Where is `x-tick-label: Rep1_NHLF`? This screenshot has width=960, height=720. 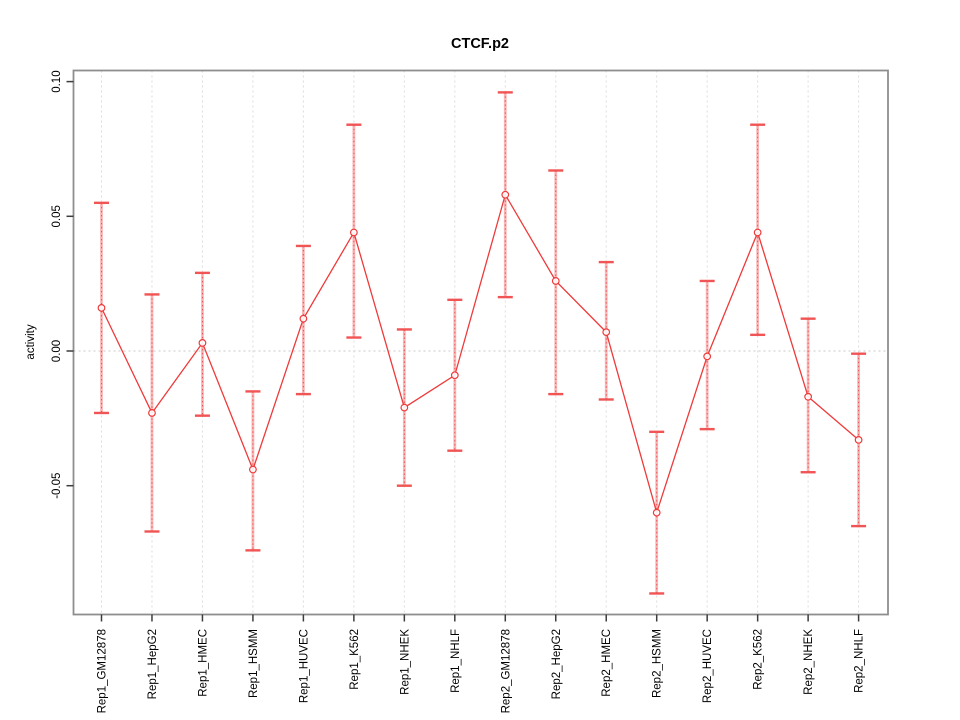 x-tick-label: Rep1_NHLF is located at coordinates (456, 661).